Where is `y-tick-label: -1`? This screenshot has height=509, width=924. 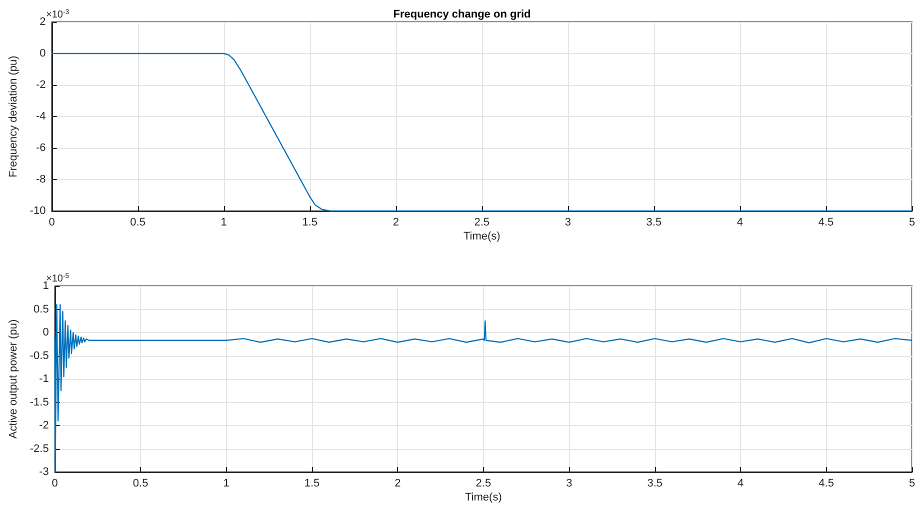 y-tick-label: -1 is located at coordinates (44, 379).